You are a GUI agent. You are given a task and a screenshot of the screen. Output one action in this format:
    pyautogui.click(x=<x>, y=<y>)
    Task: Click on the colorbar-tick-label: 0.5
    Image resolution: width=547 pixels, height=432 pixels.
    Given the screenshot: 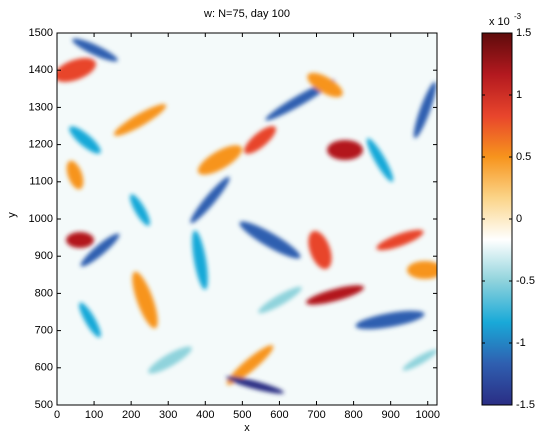 What is the action you would take?
    pyautogui.click(x=523, y=157)
    